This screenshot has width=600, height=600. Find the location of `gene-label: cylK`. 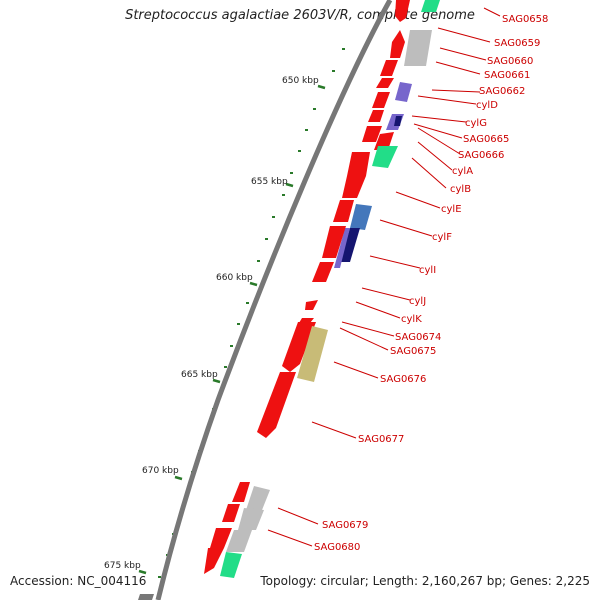

gene-label: cylK is located at coordinates (411, 319).